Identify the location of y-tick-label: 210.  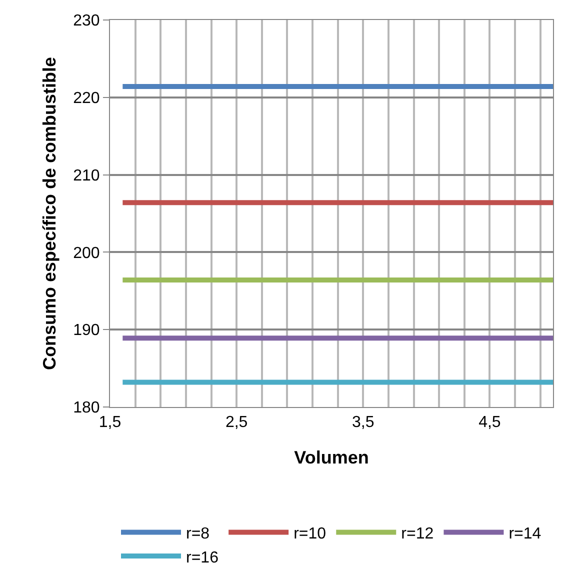
(86, 175).